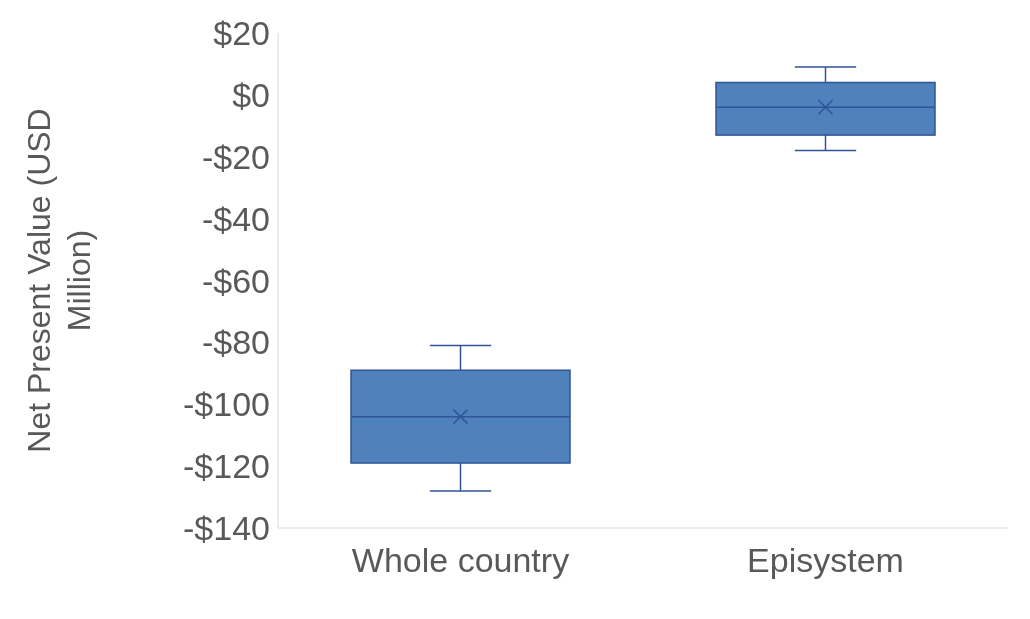 The height and width of the screenshot is (619, 1030). What do you see at coordinates (235, 280) in the screenshot?
I see `y-tick-label: -$60` at bounding box center [235, 280].